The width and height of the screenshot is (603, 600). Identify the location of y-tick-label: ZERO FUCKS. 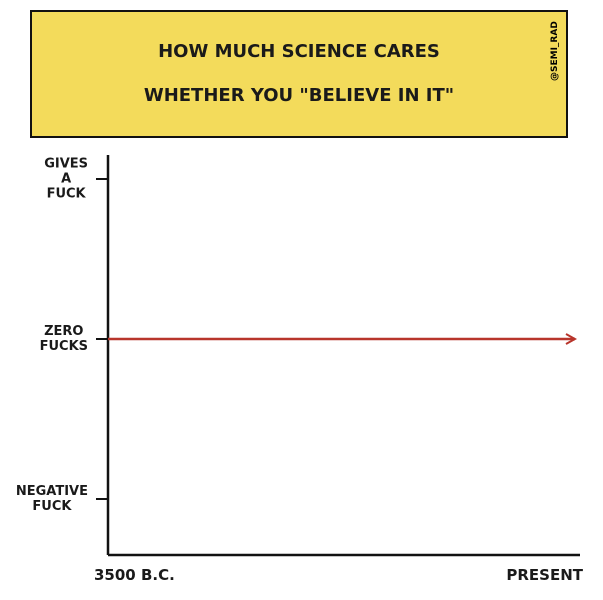
(64, 339).